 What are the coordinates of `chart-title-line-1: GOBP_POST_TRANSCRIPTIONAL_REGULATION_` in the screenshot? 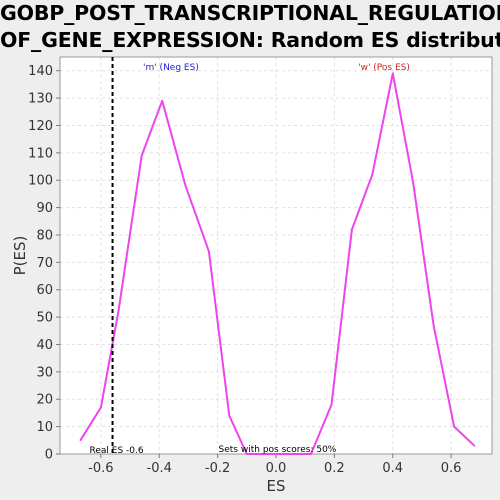 It's located at (250, 13).